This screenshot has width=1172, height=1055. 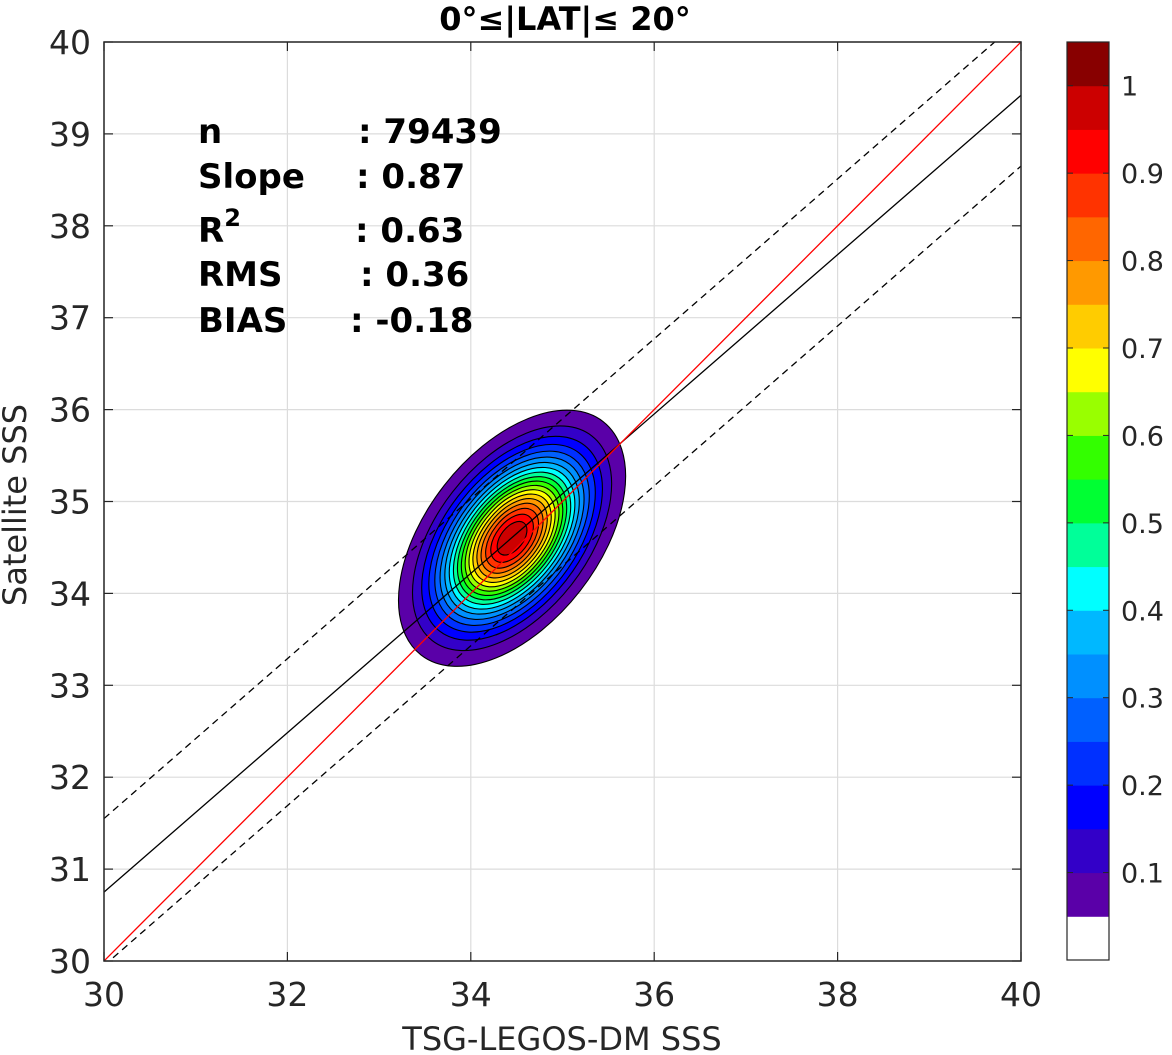 I want to click on y-axis-label: Satellite SSS, so click(x=17, y=505).